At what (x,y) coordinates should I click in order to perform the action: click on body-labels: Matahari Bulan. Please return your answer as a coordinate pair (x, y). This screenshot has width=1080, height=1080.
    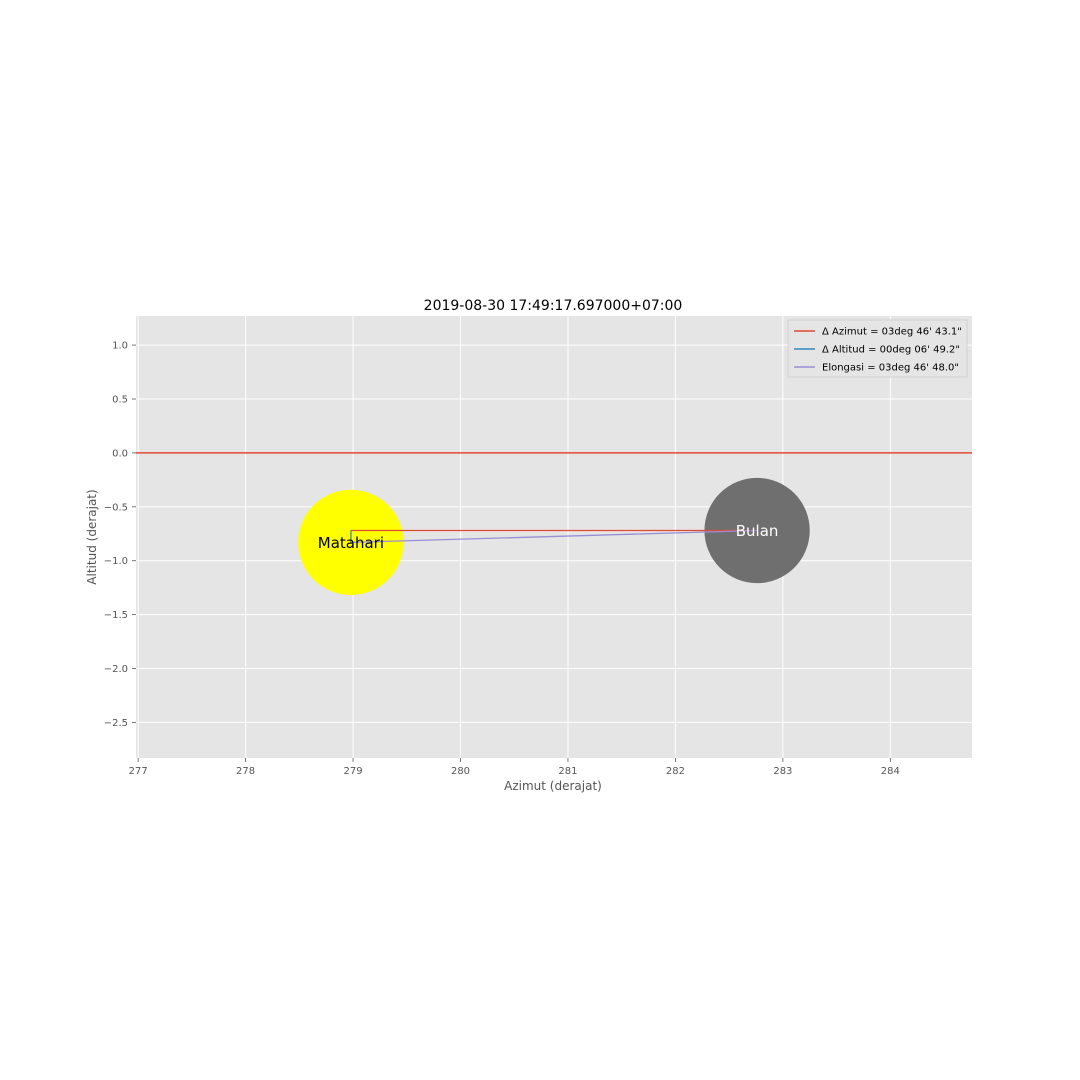
    Looking at the image, I should click on (548, 537).